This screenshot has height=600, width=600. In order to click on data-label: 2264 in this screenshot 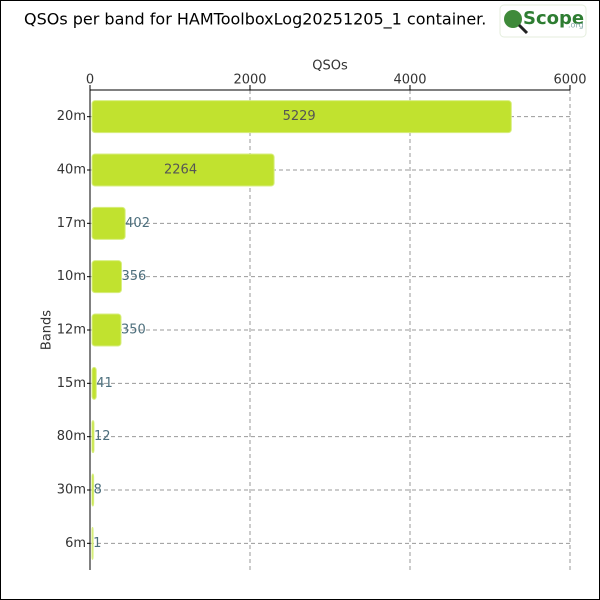, I will do `click(180, 170)`.